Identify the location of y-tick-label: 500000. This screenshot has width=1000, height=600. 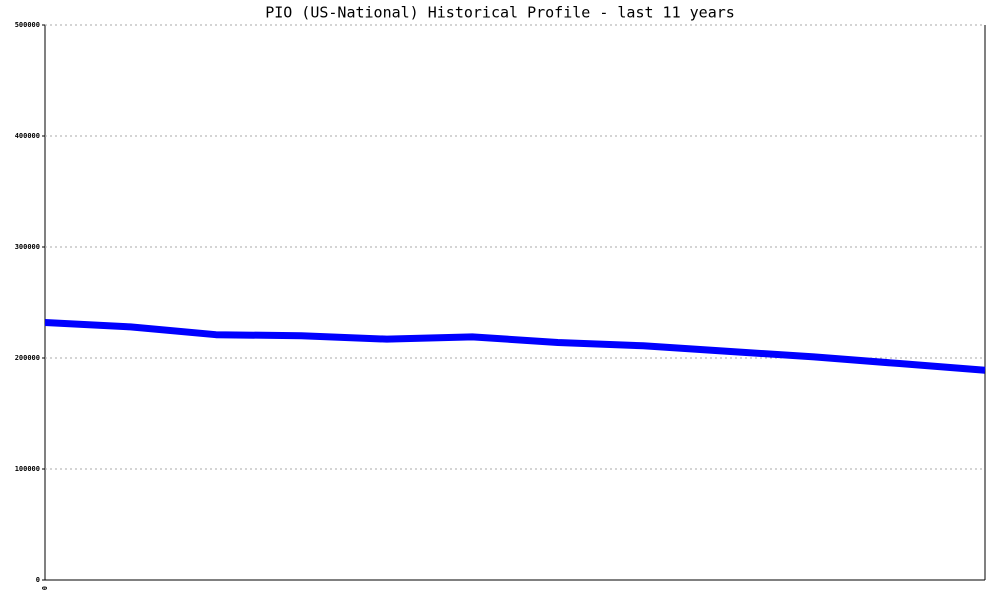
(27, 25).